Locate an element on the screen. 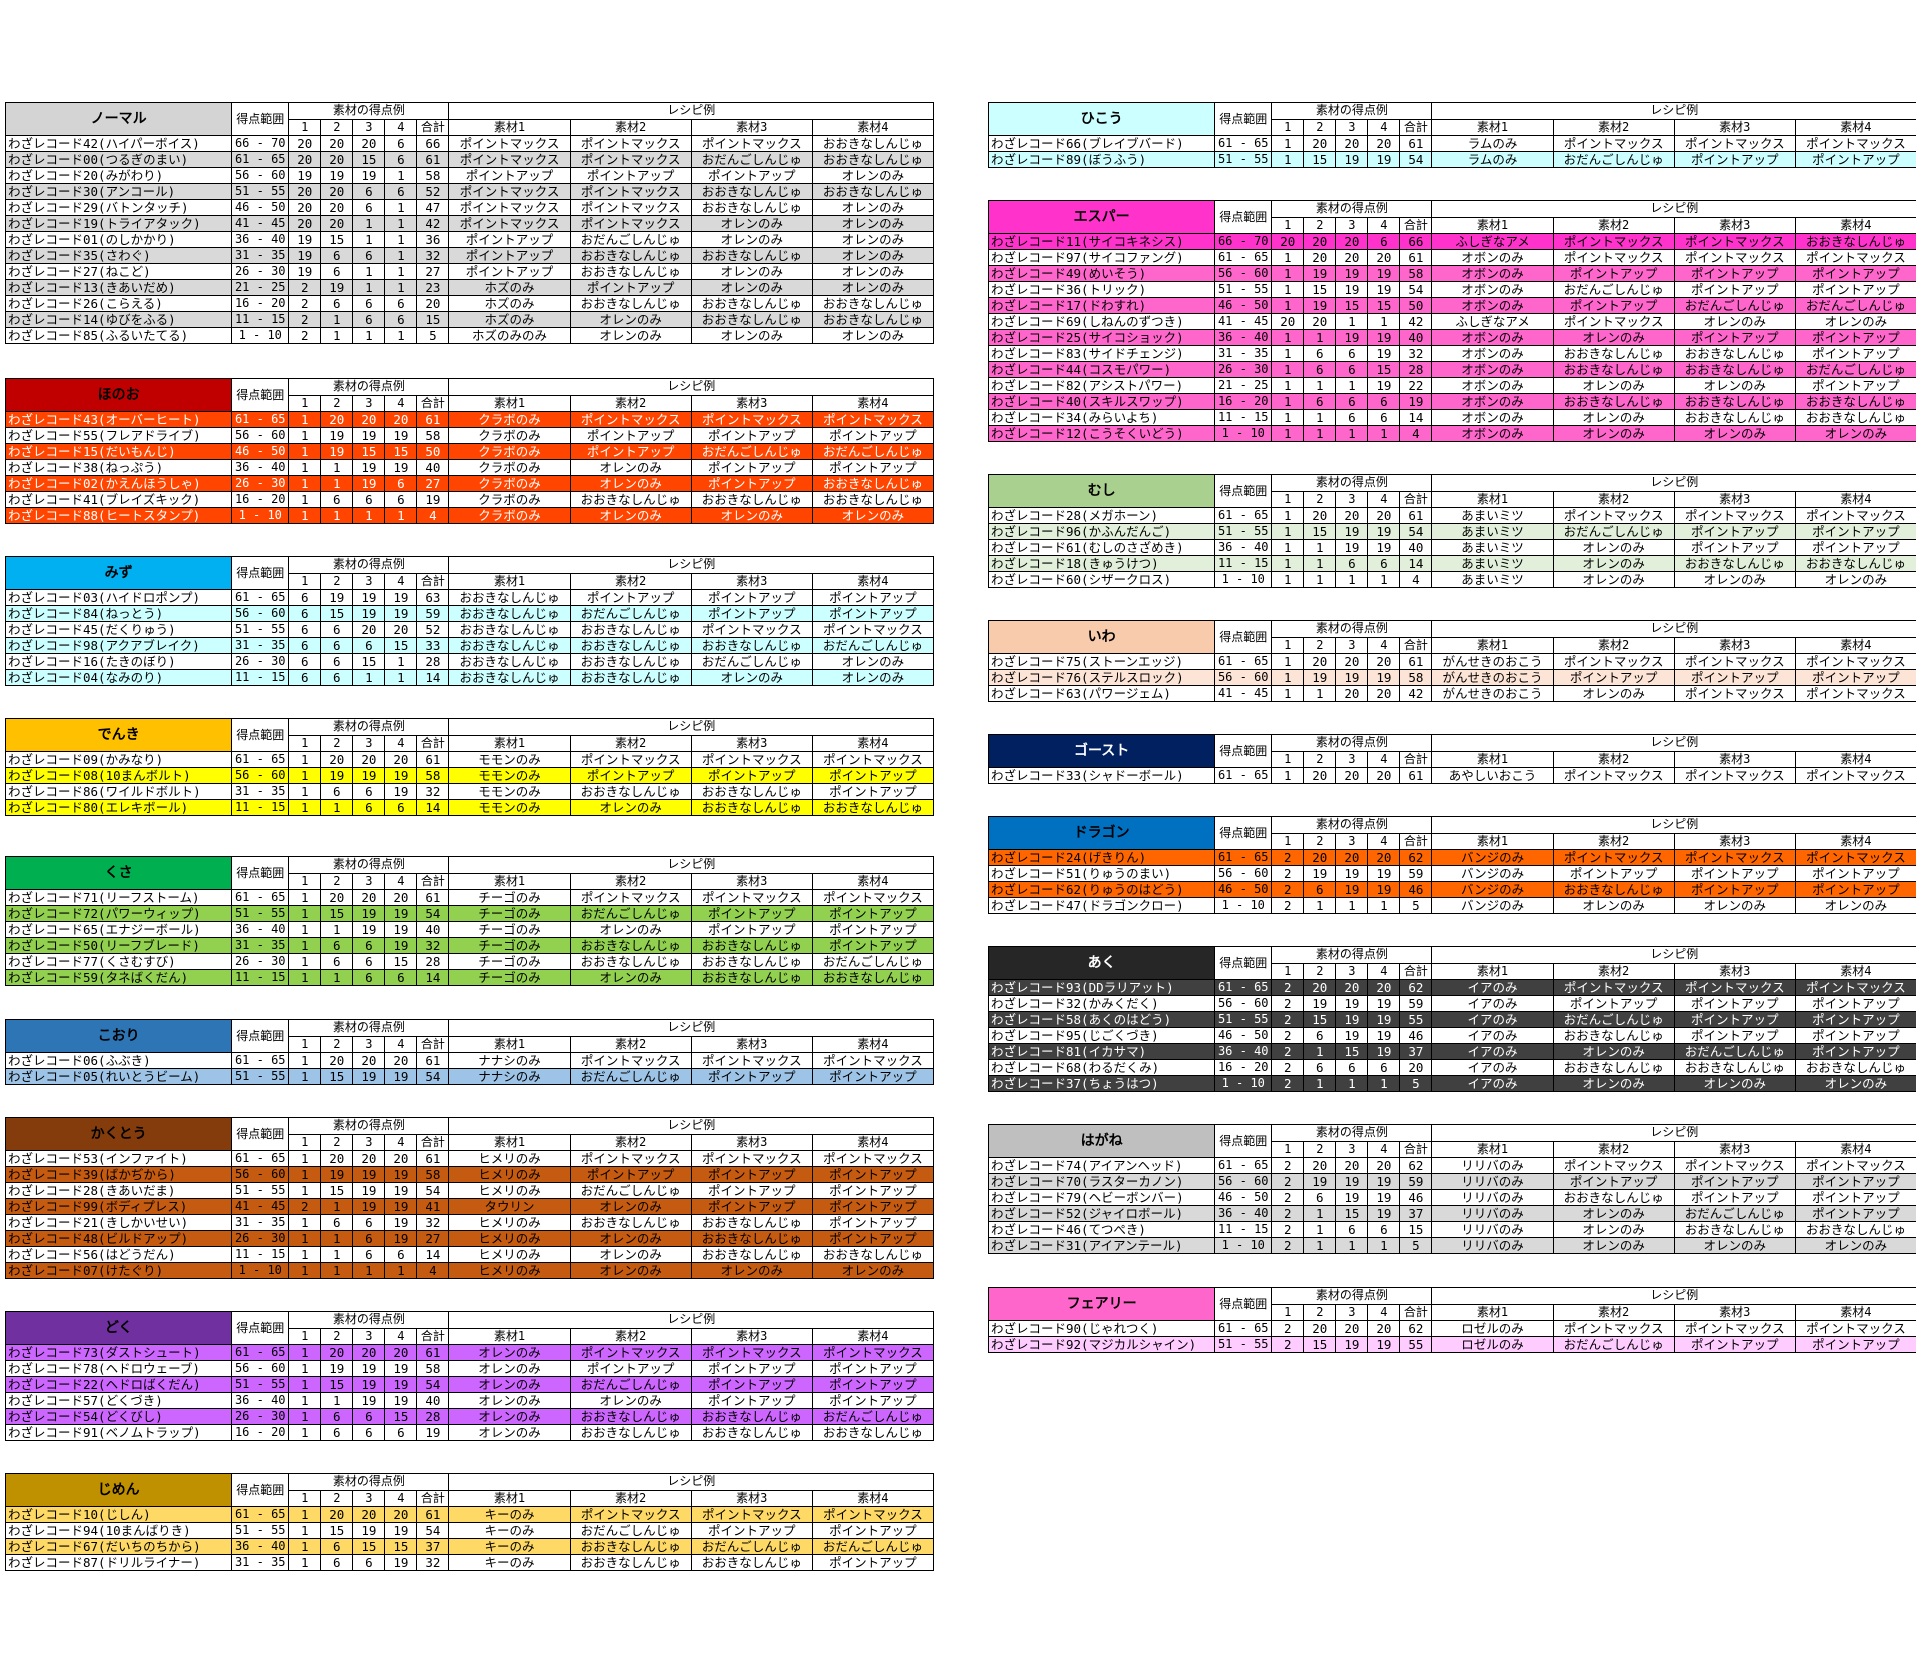 This screenshot has width=1916, height=1662. move-name: わざレコード96(かふんだんご) is located at coordinates (1101, 531).